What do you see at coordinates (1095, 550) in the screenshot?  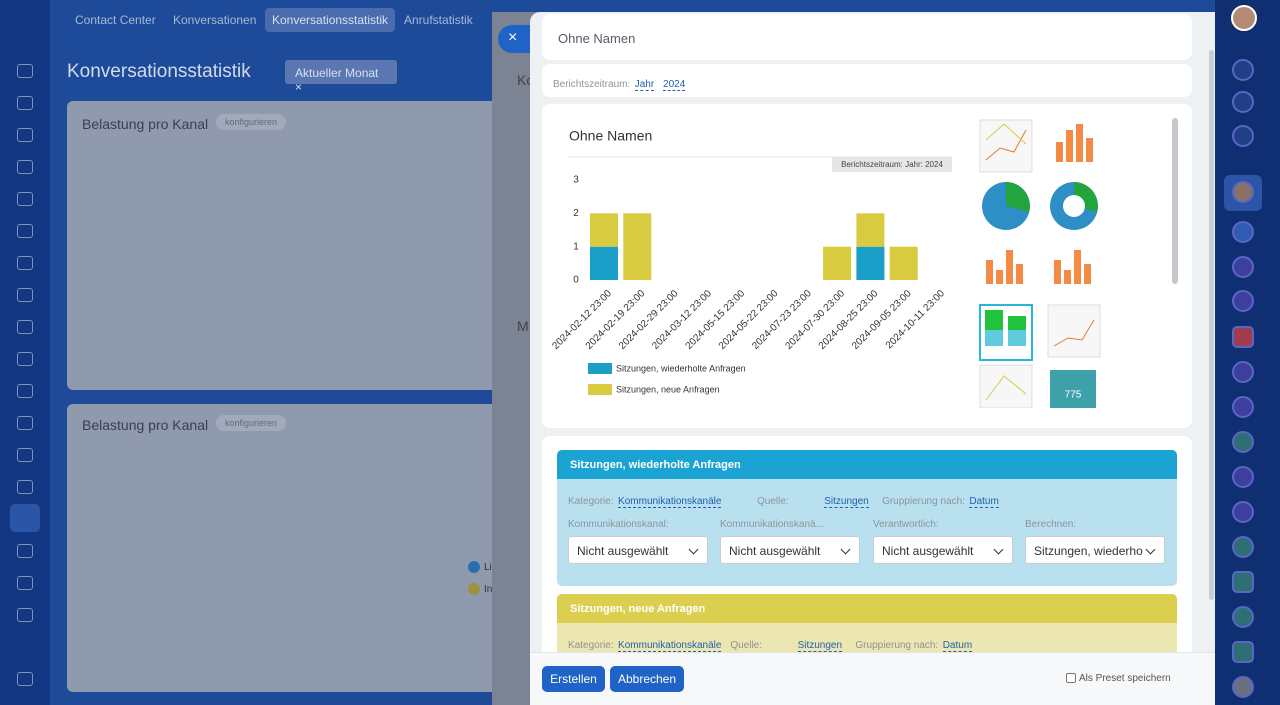 I see `select: Sitzungen, wiederho` at bounding box center [1095, 550].